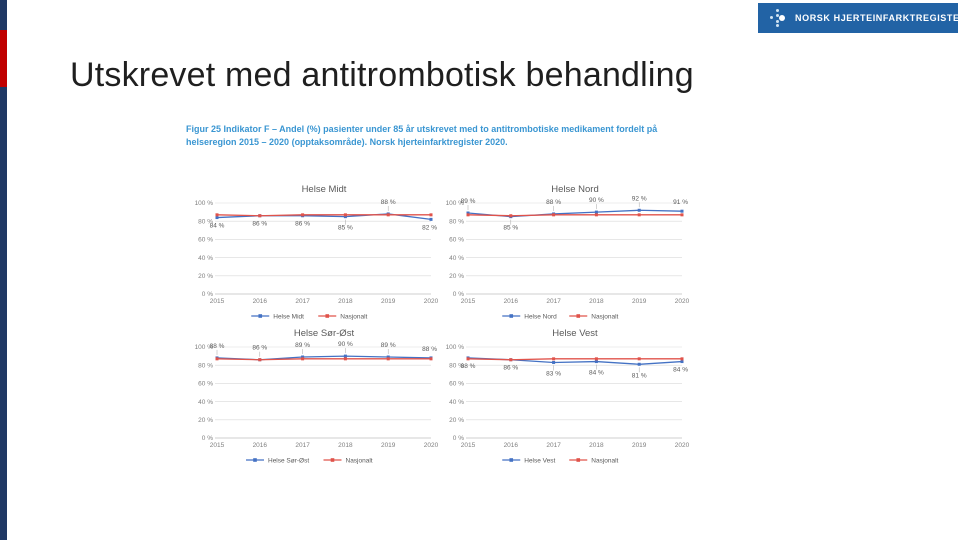 Image resolution: width=960 pixels, height=540 pixels. I want to click on dotted-cross-icon, so click(778, 18).